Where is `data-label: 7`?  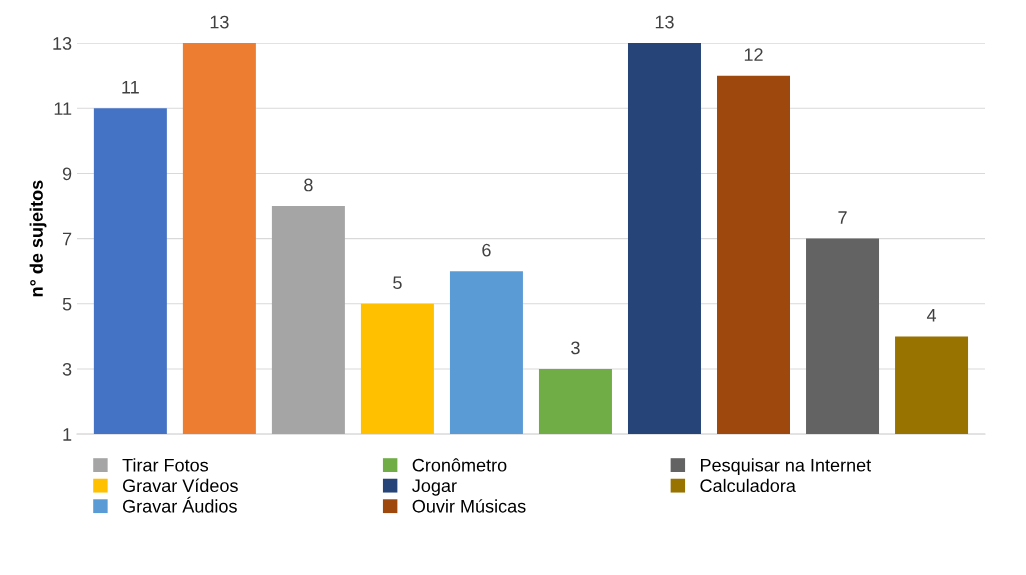
data-label: 7 is located at coordinates (842, 217).